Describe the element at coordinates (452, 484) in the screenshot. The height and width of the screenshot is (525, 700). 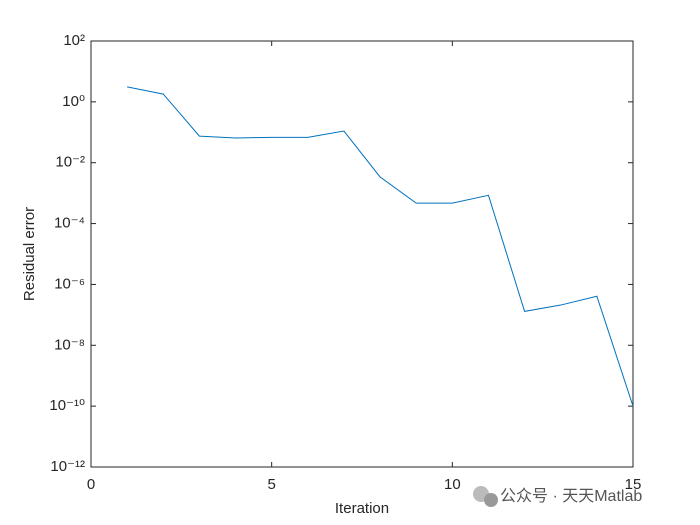
I see `x-tick-label: 10` at that location.